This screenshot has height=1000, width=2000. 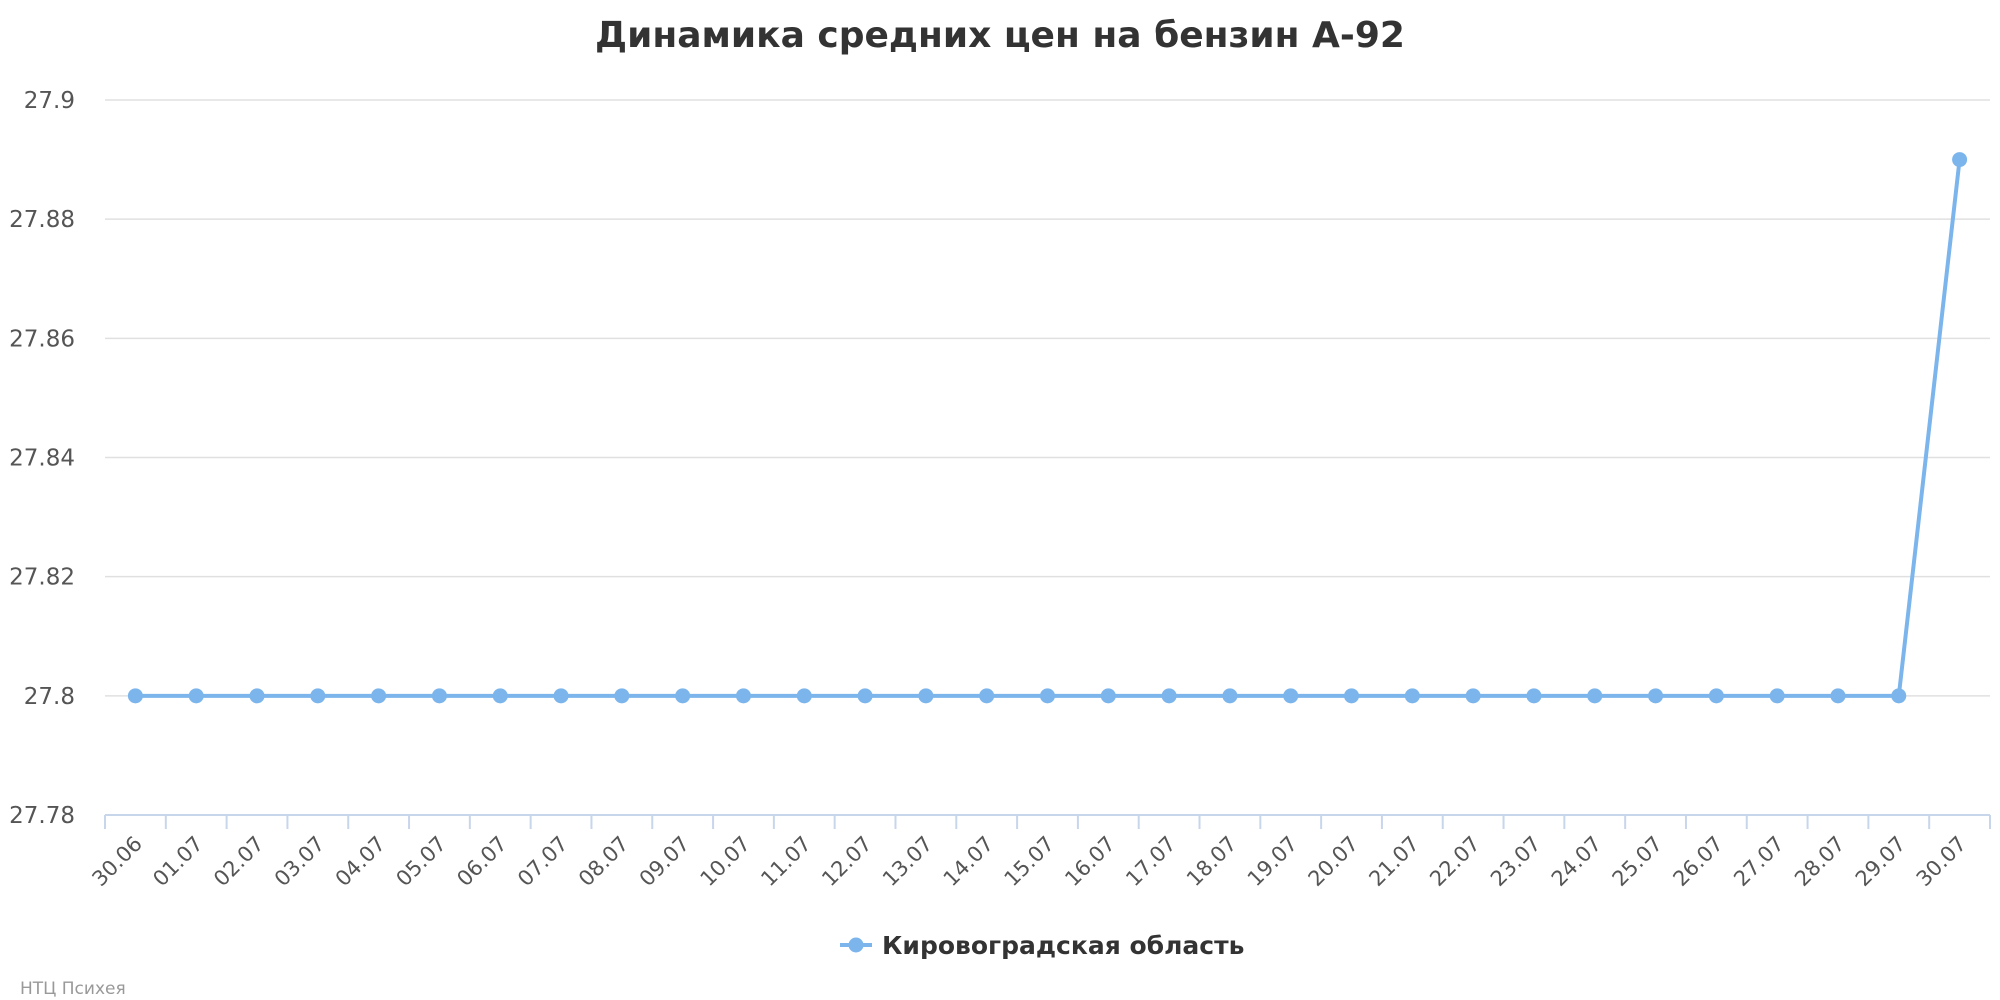 I want to click on legend-label: Кировоградская область, so click(x=1063, y=945).